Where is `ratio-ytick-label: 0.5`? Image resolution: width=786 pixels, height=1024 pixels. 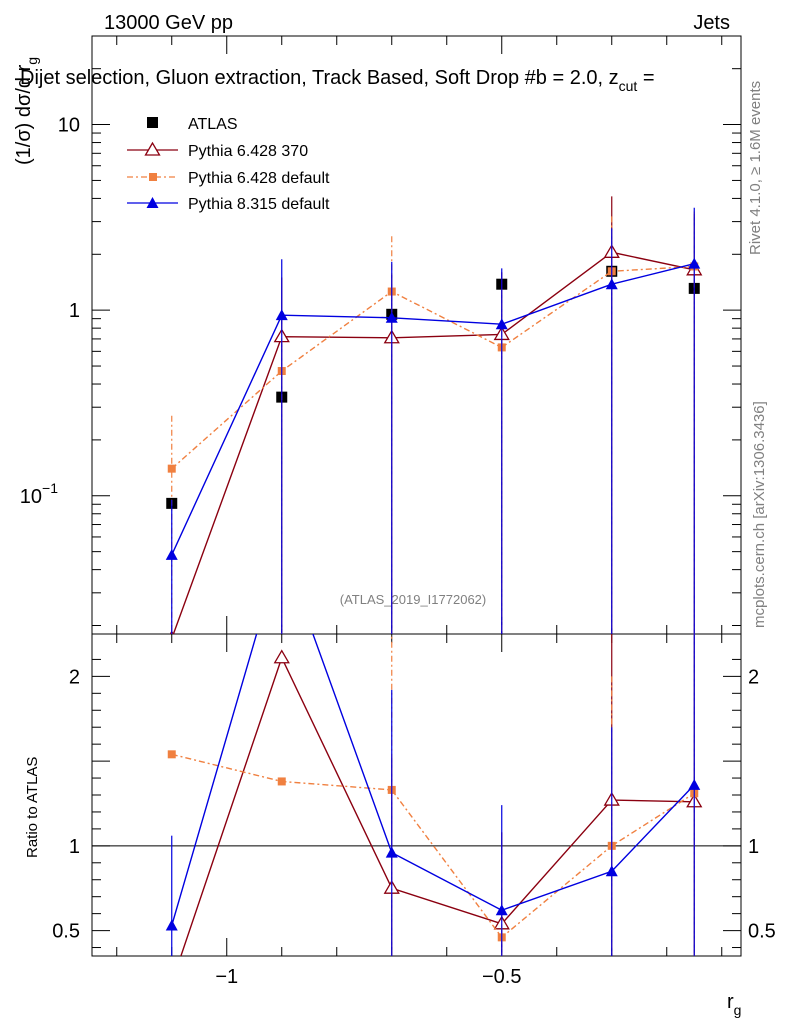 ratio-ytick-label: 0.5 is located at coordinates (66, 932).